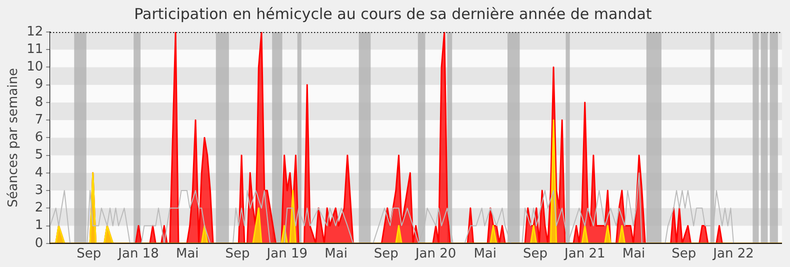 The width and height of the screenshot is (790, 267). Describe the element at coordinates (39, 243) in the screenshot. I see `y-tick-label: 0` at that location.